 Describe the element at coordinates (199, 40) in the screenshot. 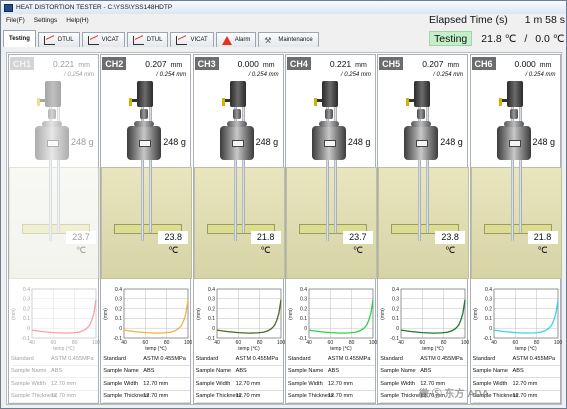

I see `tab-label: VICAT` at that location.